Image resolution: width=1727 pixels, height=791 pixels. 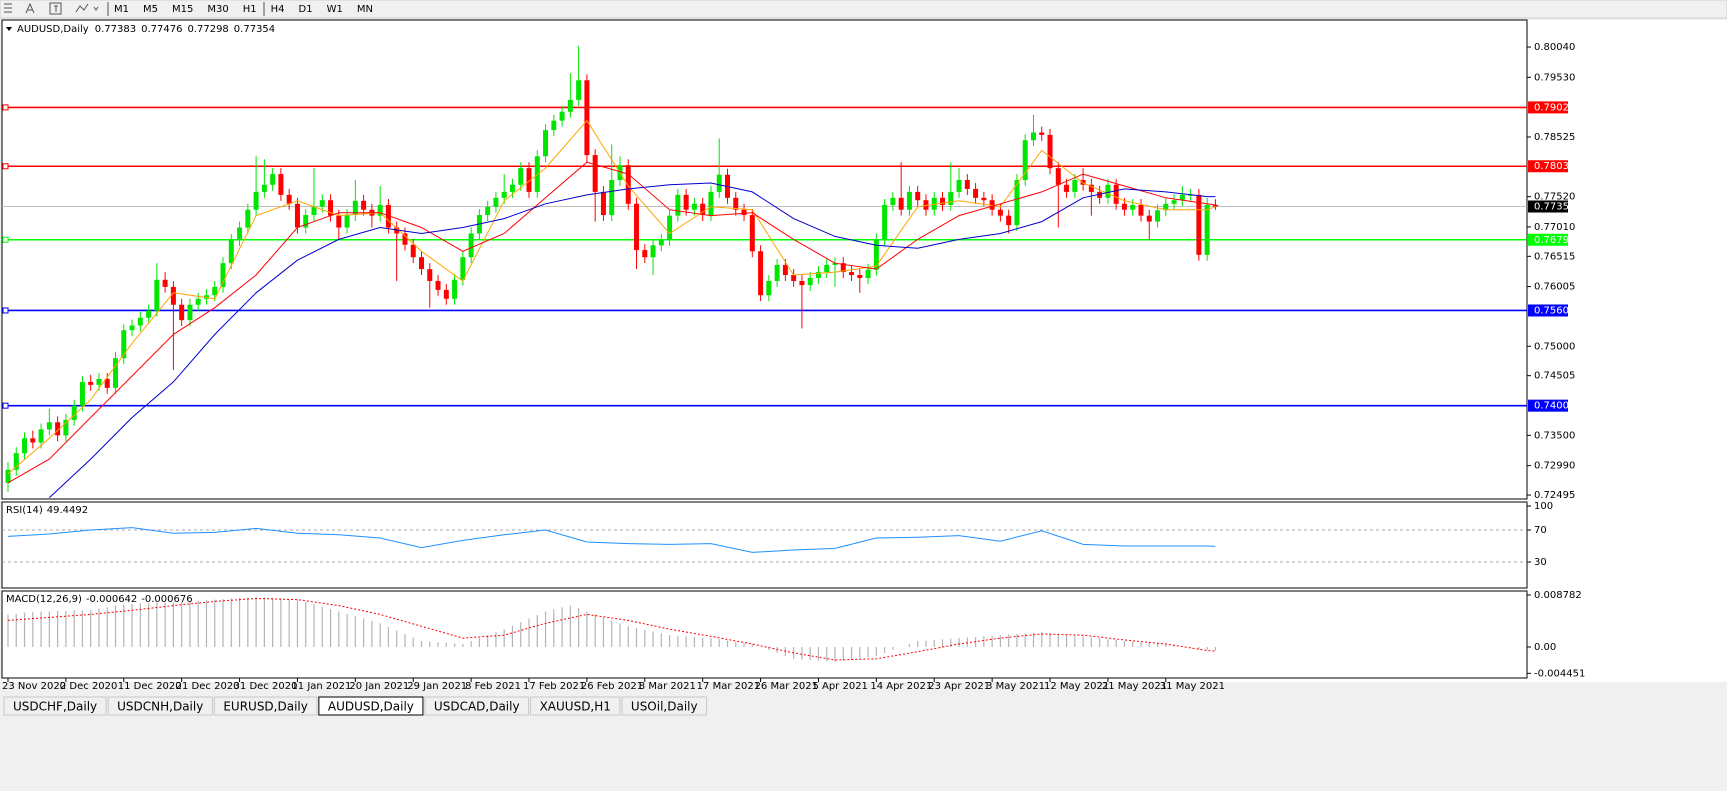 What do you see at coordinates (1554, 107) in the screenshot?
I see `level-label: 0.79023` at bounding box center [1554, 107].